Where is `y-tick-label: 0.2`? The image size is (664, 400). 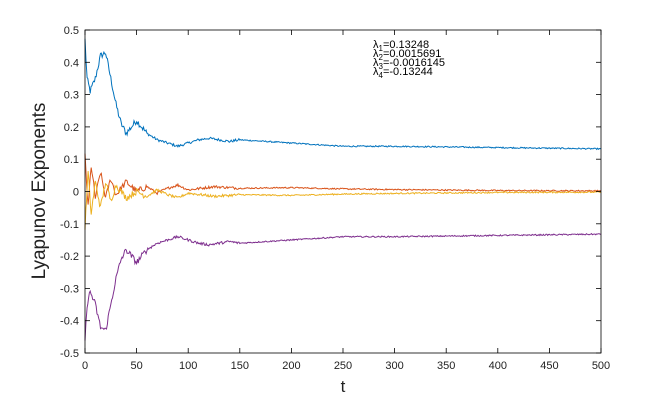 y-tick-label: 0.2 is located at coordinates (71, 128).